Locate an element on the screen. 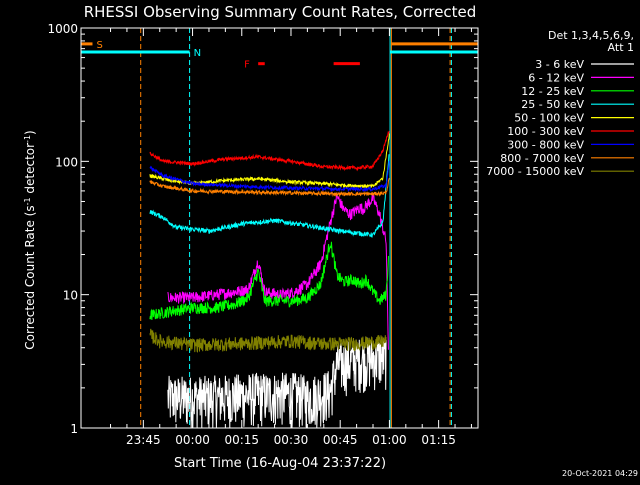 The image size is (640, 485). flag-label-1: N is located at coordinates (197, 53).